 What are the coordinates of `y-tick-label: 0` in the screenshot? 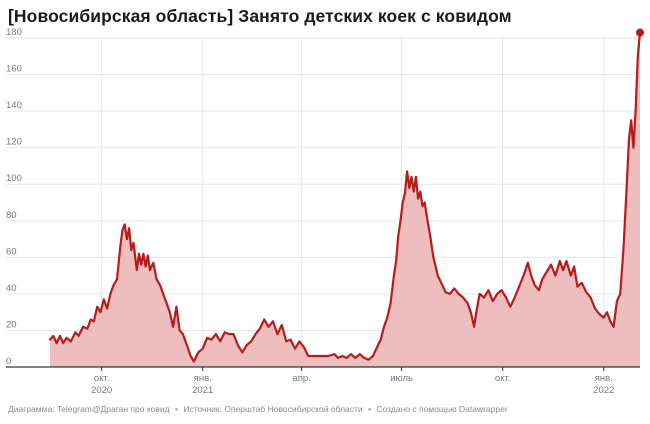 It's located at (8, 361).